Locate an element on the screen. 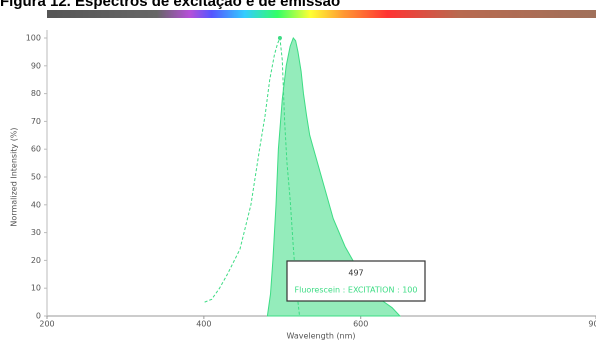 Image resolution: width=596 pixels, height=341 pixels. x-tick-label: 600 is located at coordinates (360, 324).